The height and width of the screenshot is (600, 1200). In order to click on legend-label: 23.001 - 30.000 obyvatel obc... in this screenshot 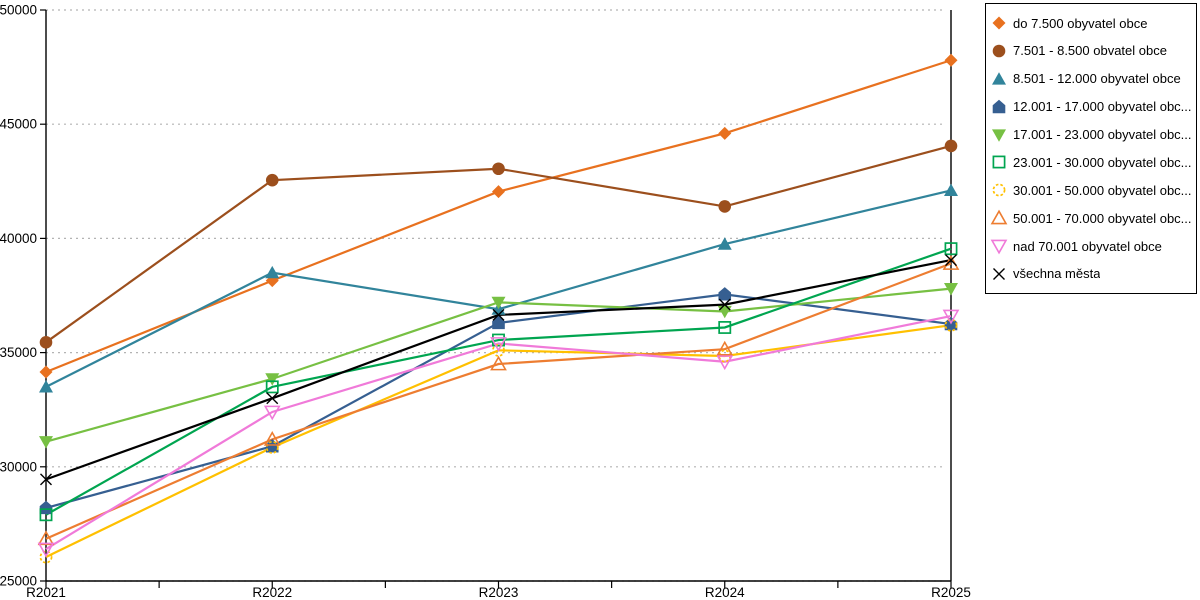, I will do `click(1102, 162)`.